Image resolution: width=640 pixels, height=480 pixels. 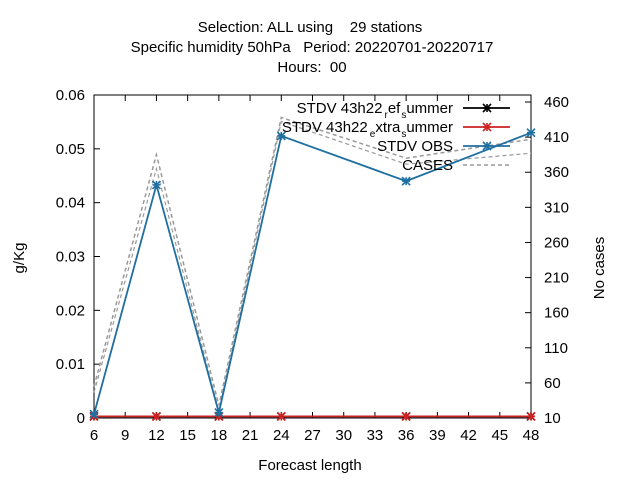 What do you see at coordinates (375, 435) in the screenshot?
I see `x-tick-label: 33` at bounding box center [375, 435].